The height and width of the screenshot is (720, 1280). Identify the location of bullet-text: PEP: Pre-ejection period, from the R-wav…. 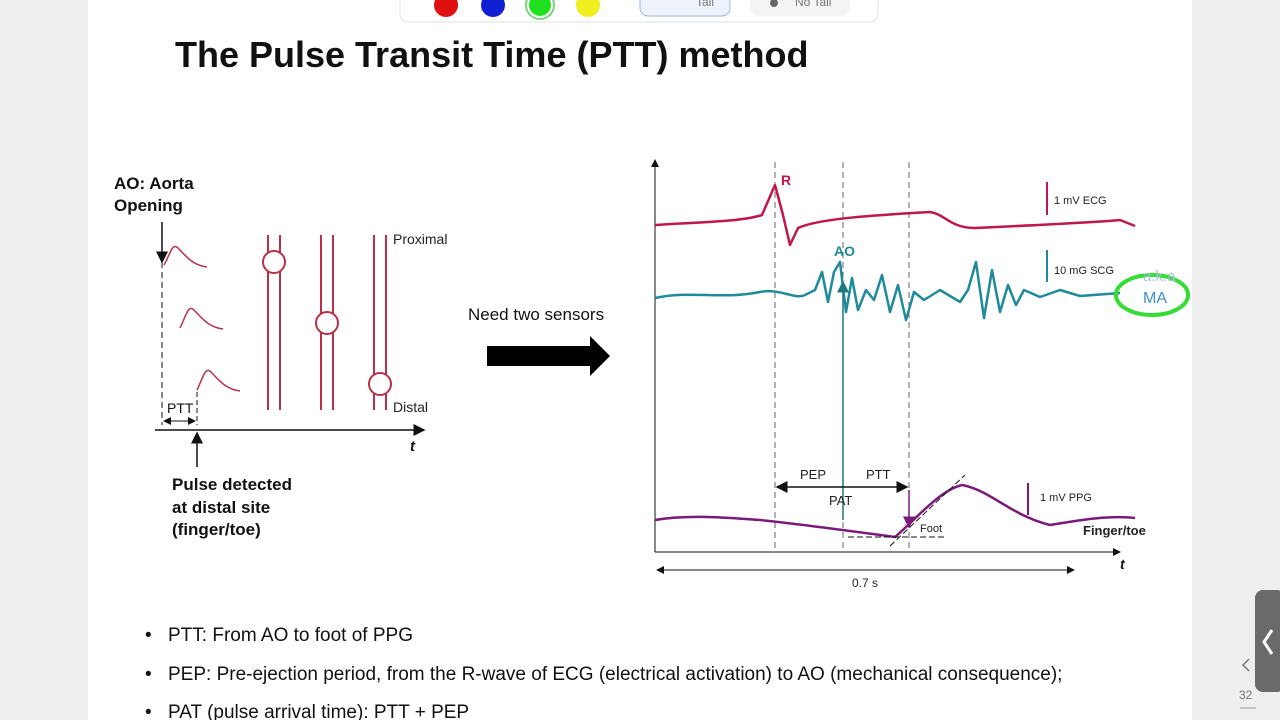
(615, 674).